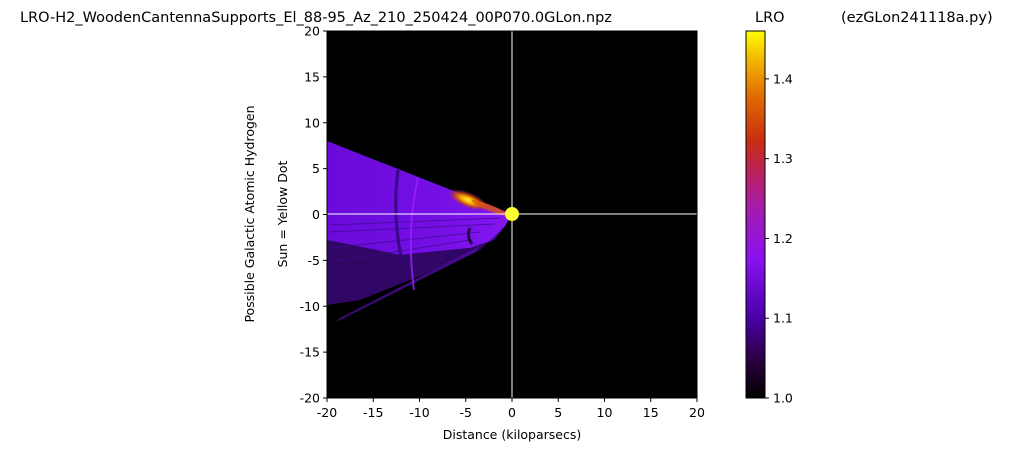  What do you see at coordinates (310, 352) in the screenshot?
I see `y-tick-label: -15` at bounding box center [310, 352].